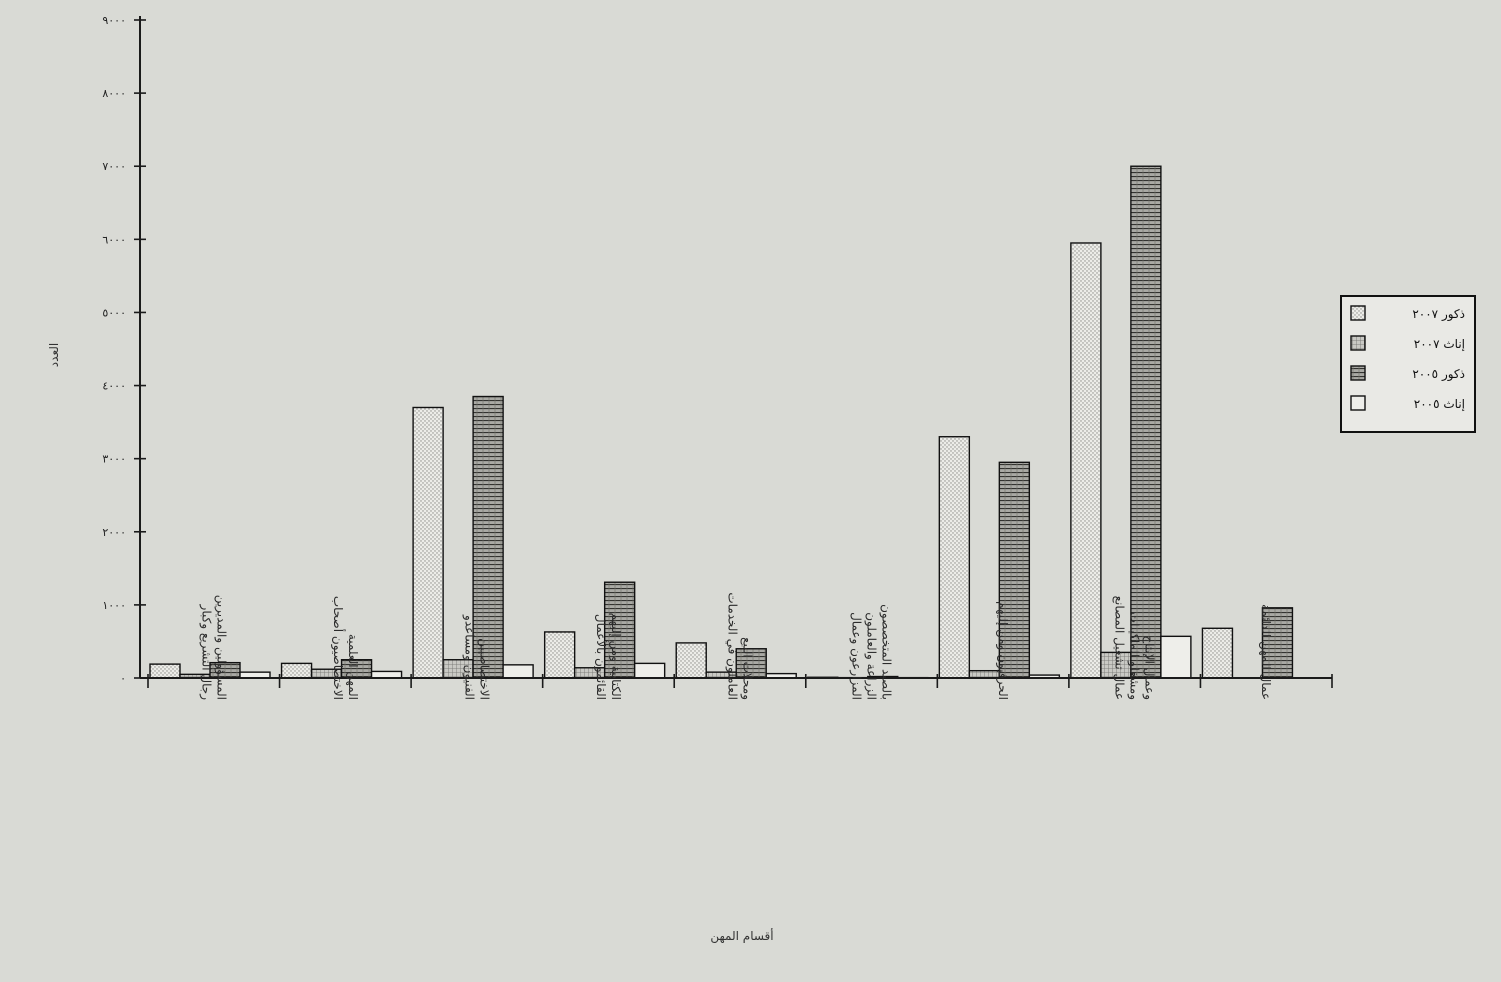  I want to click on category-label-line: الاختصاصيين, so click(483, 669).